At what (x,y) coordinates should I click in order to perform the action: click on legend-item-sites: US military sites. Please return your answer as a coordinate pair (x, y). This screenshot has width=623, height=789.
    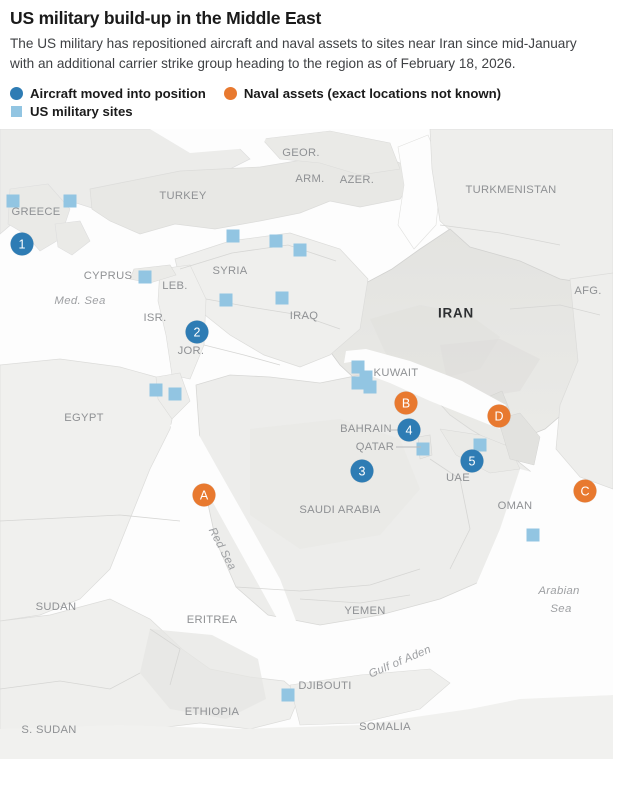
    Looking at the image, I should click on (71, 111).